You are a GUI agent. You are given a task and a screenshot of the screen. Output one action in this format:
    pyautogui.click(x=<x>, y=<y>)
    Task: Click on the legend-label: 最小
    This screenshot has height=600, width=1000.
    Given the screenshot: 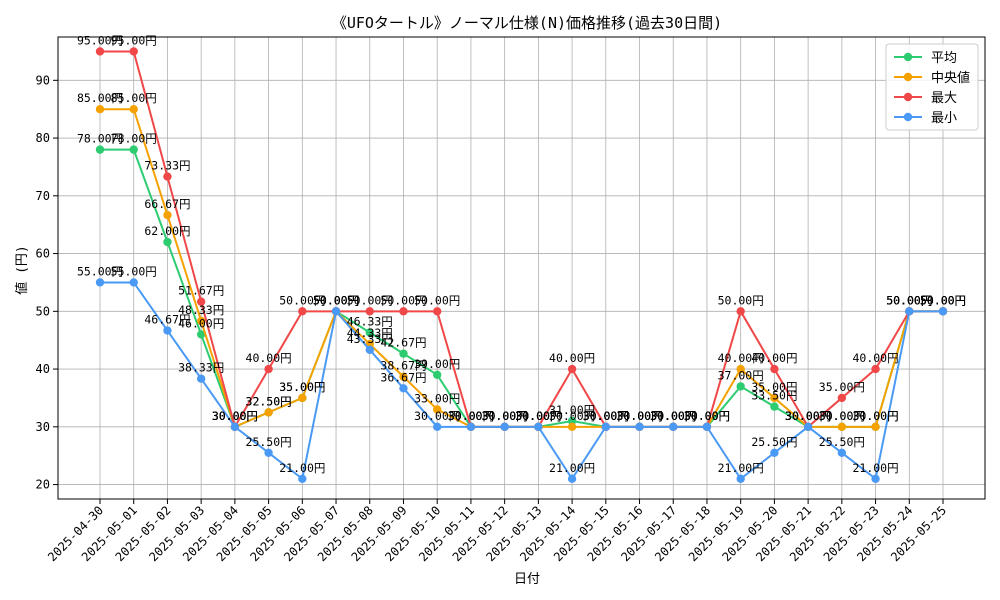 What is the action you would take?
    pyautogui.click(x=944, y=118)
    